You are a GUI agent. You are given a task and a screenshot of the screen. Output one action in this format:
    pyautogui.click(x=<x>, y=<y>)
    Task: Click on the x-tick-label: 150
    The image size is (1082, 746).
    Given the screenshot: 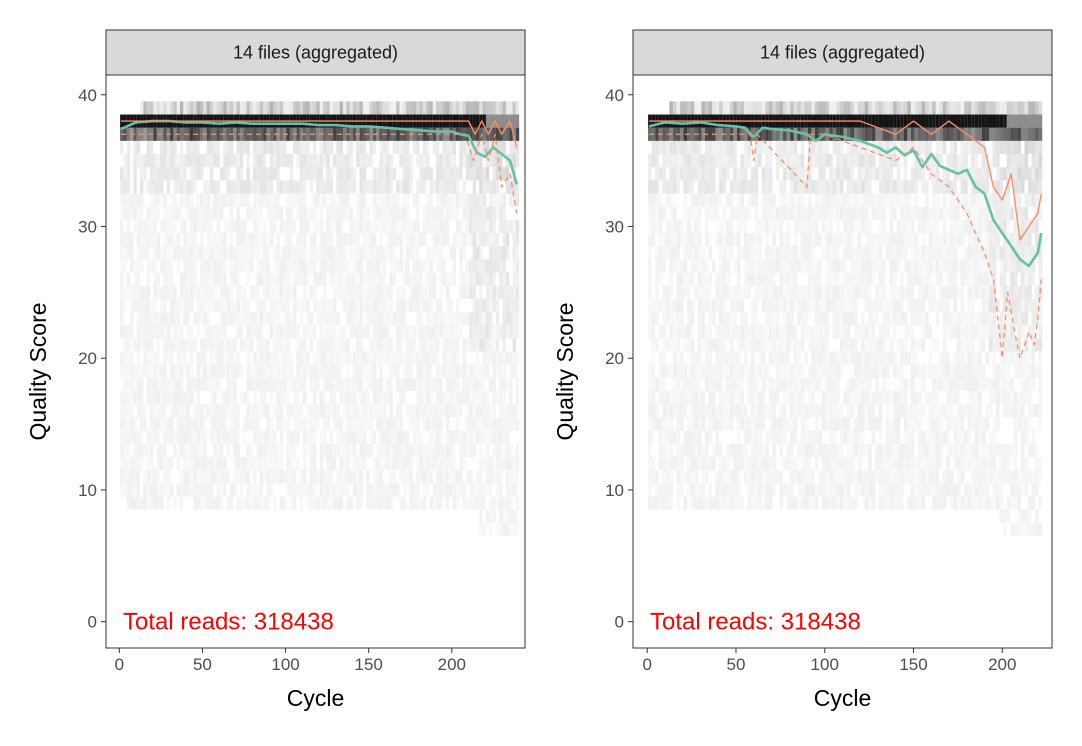 What is the action you would take?
    pyautogui.click(x=369, y=664)
    